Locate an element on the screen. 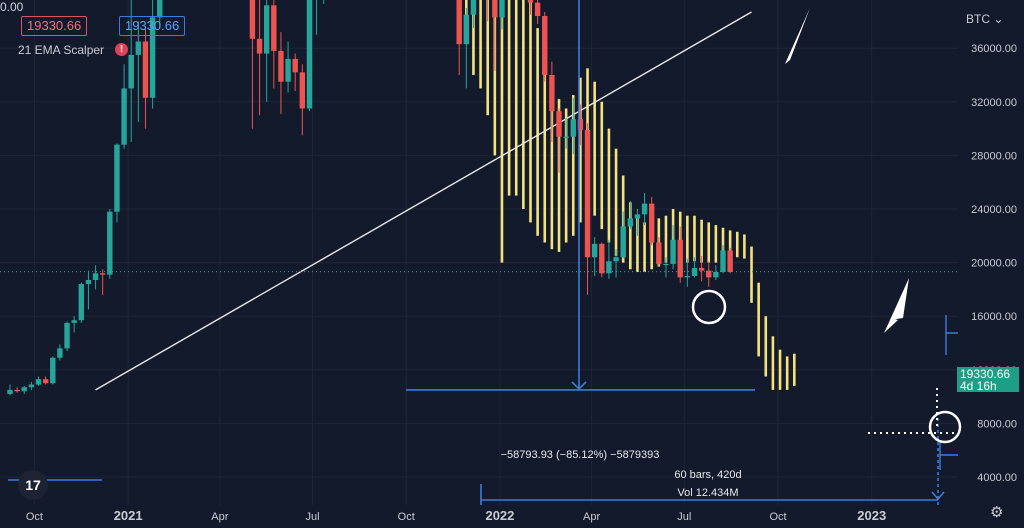  measure-arrow-icon is located at coordinates (579, 386).